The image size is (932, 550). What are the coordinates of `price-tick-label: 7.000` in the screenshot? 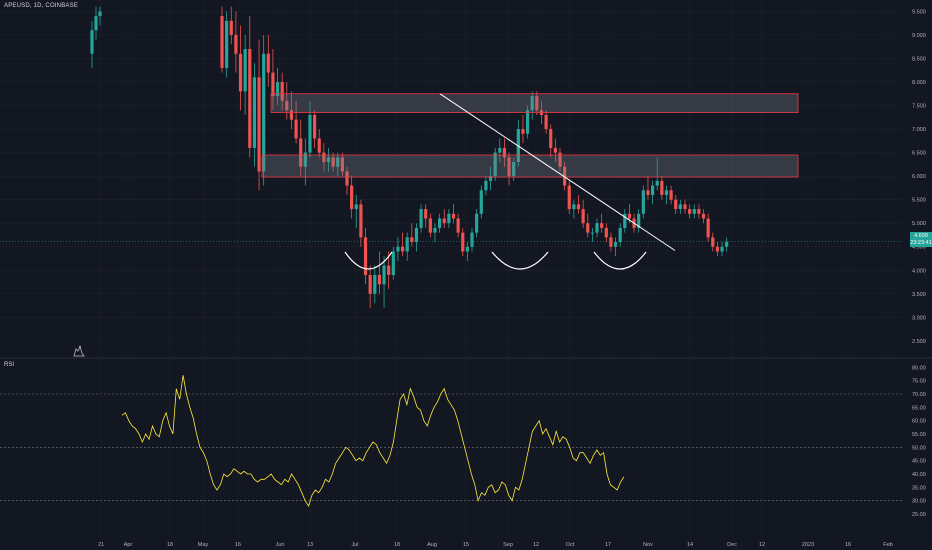 It's located at (919, 130).